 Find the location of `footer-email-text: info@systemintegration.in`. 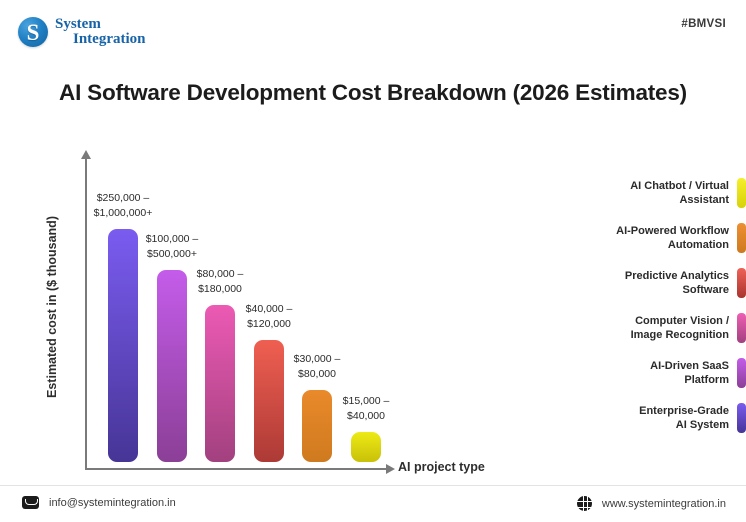

footer-email-text: info@systemintegration.in is located at coordinates (112, 502).